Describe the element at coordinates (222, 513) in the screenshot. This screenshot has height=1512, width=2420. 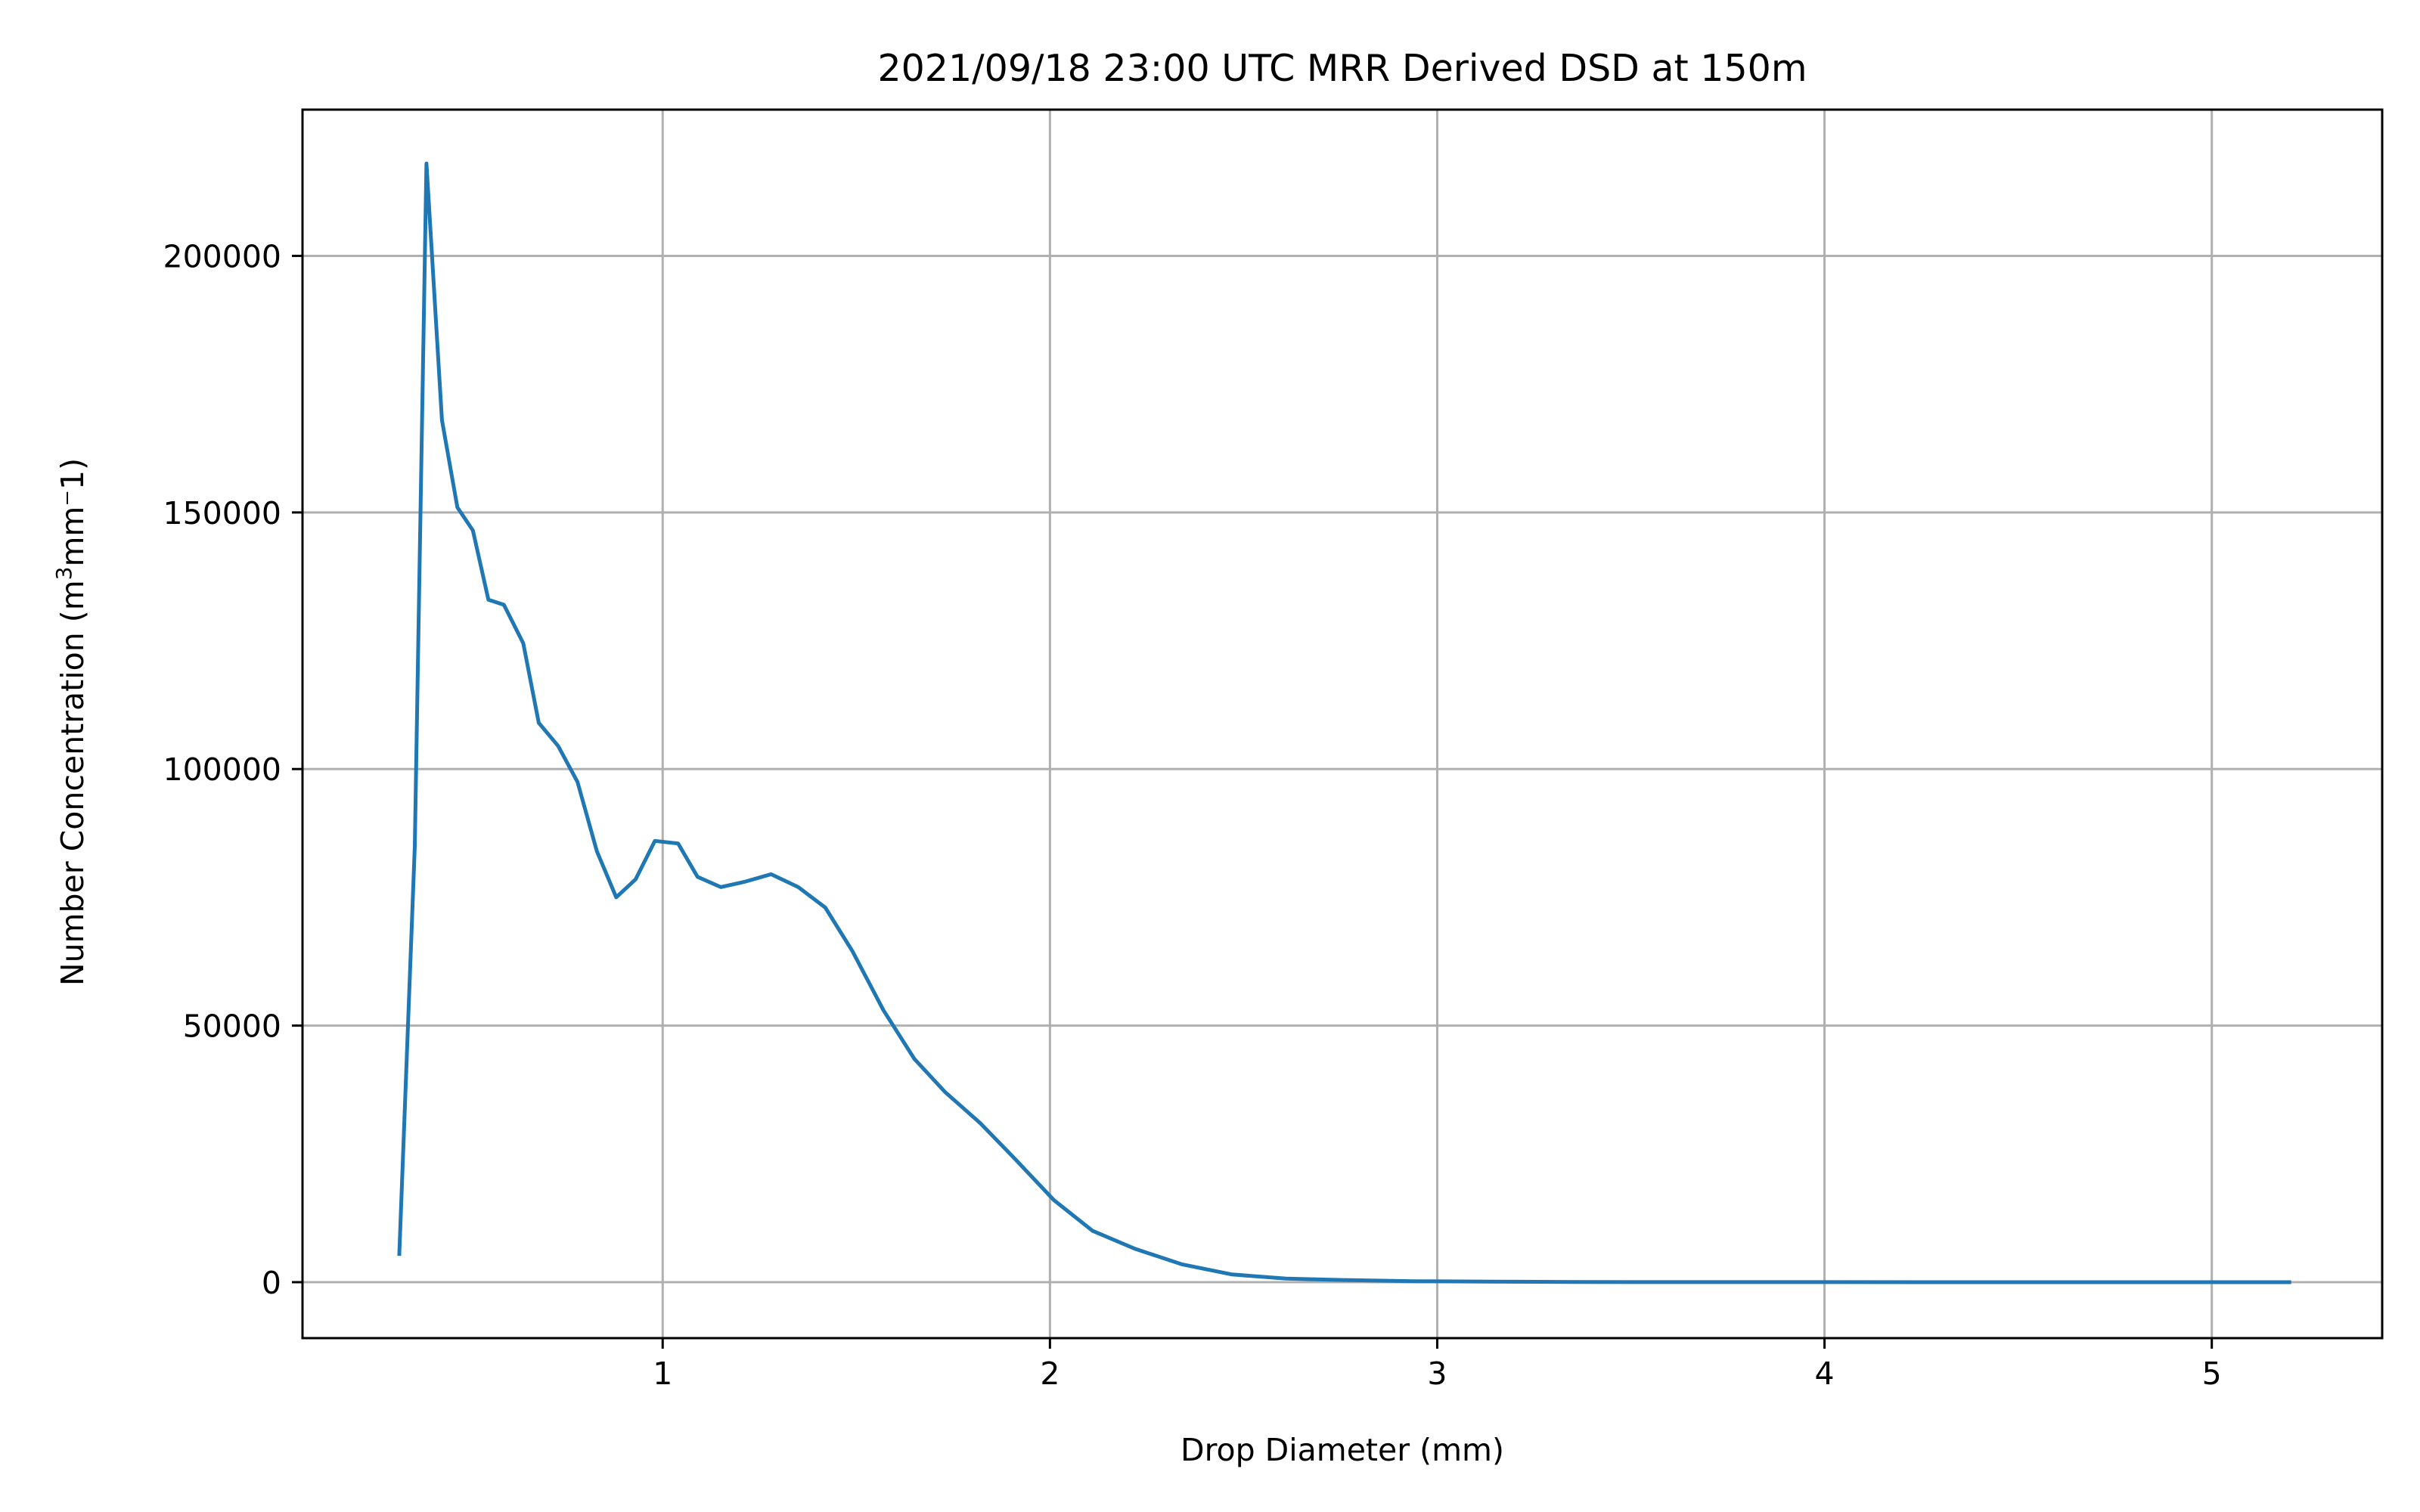
I see `y-tick-label: 150000` at that location.